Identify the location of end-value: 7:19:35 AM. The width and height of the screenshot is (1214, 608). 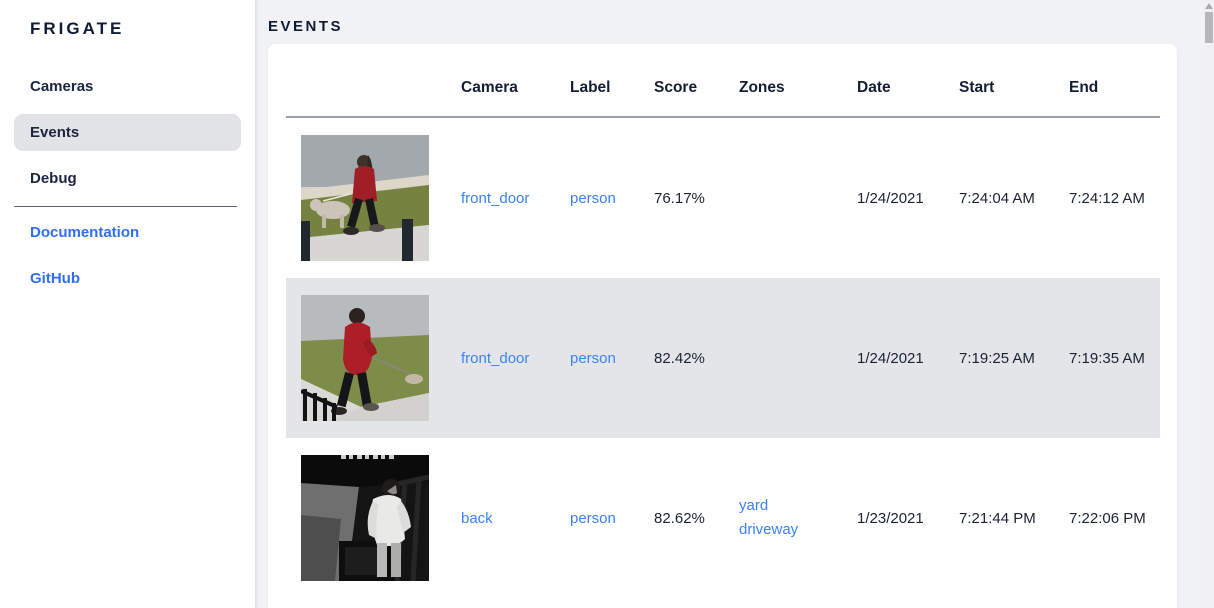
(1107, 358).